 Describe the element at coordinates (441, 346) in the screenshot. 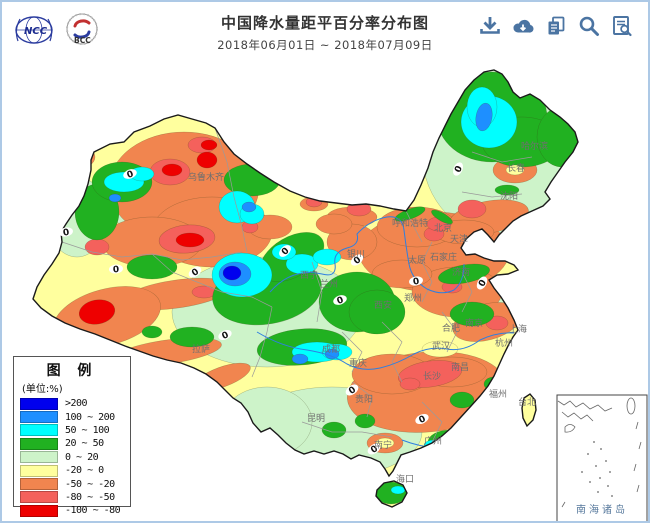

I see `city-label: 武汉` at that location.